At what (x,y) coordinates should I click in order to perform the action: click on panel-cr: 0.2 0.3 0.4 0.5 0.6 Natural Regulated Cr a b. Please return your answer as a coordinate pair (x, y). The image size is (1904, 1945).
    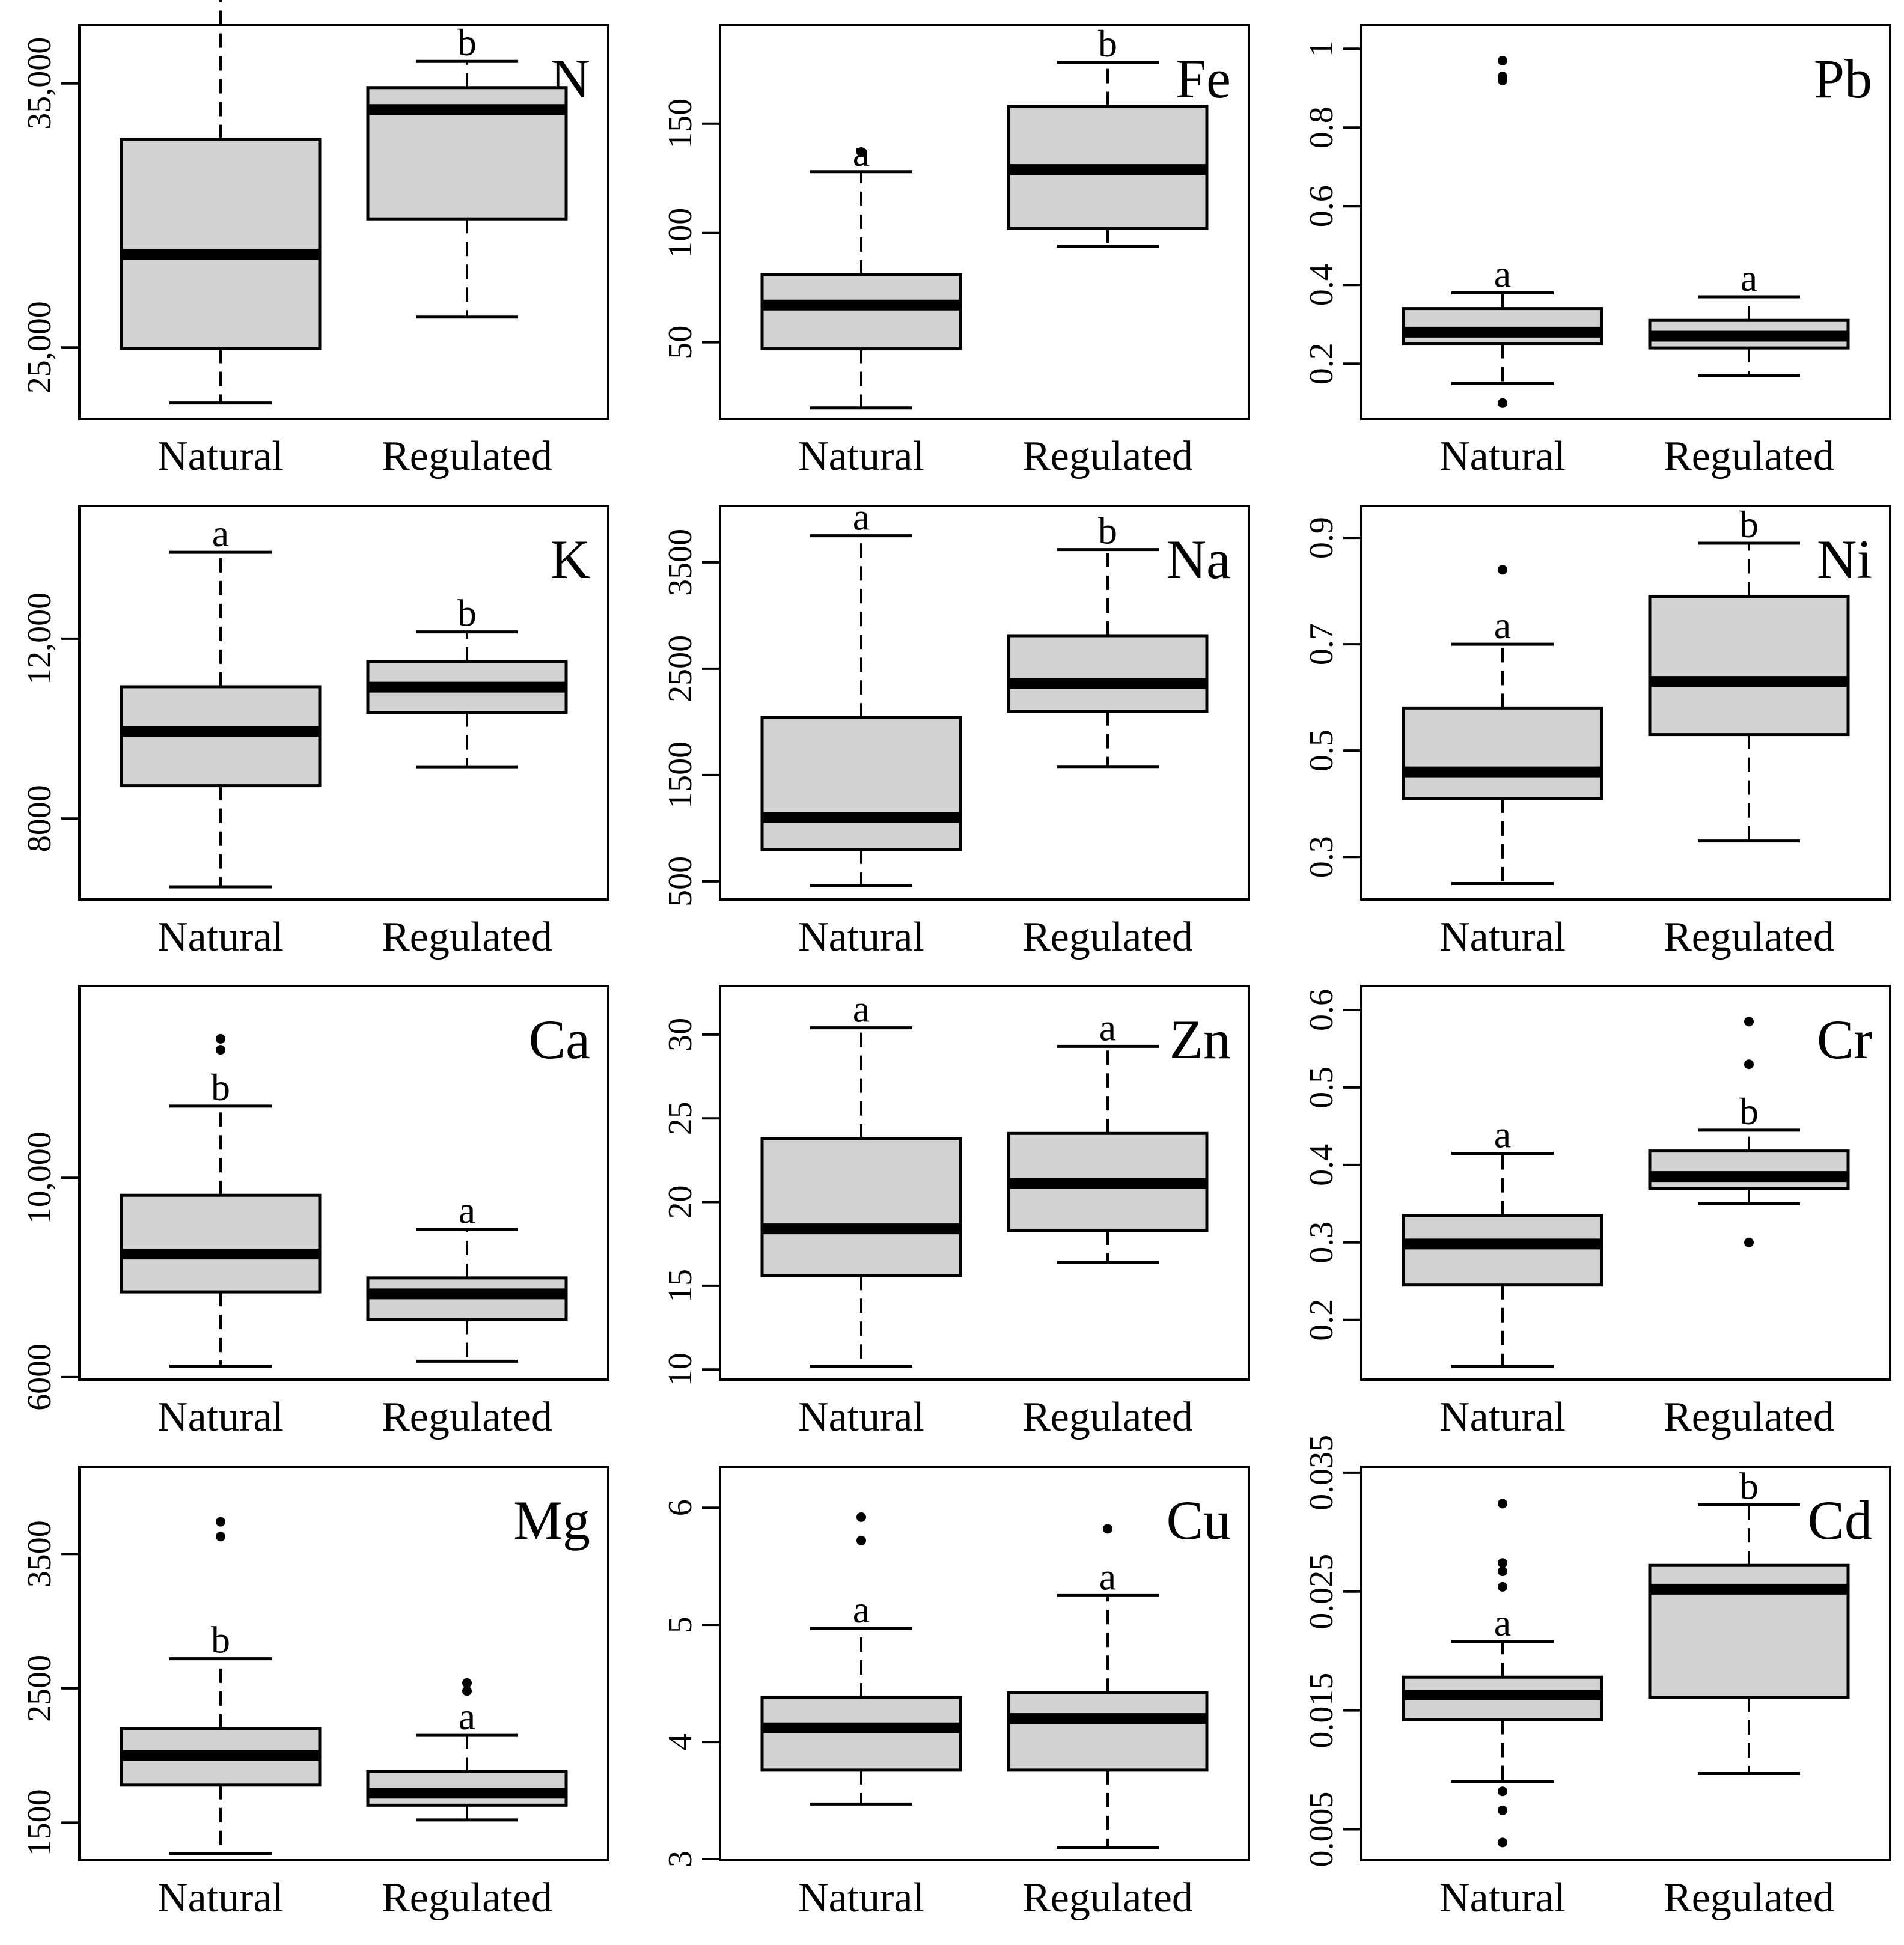
    Looking at the image, I should click on (1597, 1212).